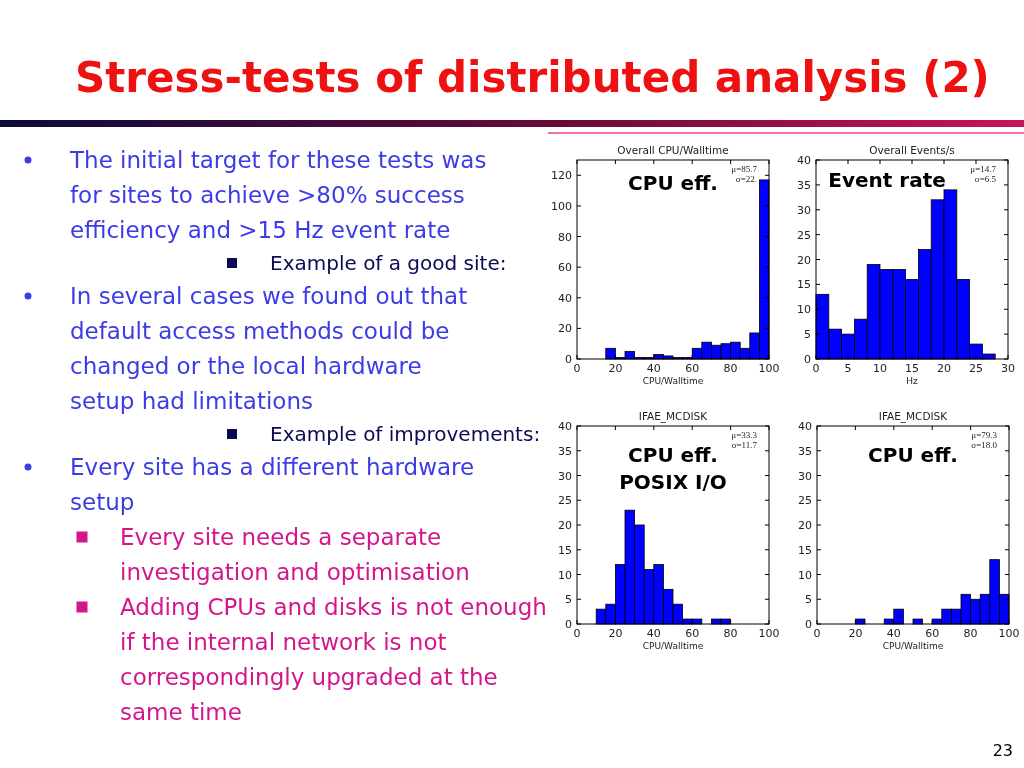 The image size is (1024, 768). What do you see at coordinates (561, 176) in the screenshot?
I see `y-tick-label: 120` at bounding box center [561, 176].